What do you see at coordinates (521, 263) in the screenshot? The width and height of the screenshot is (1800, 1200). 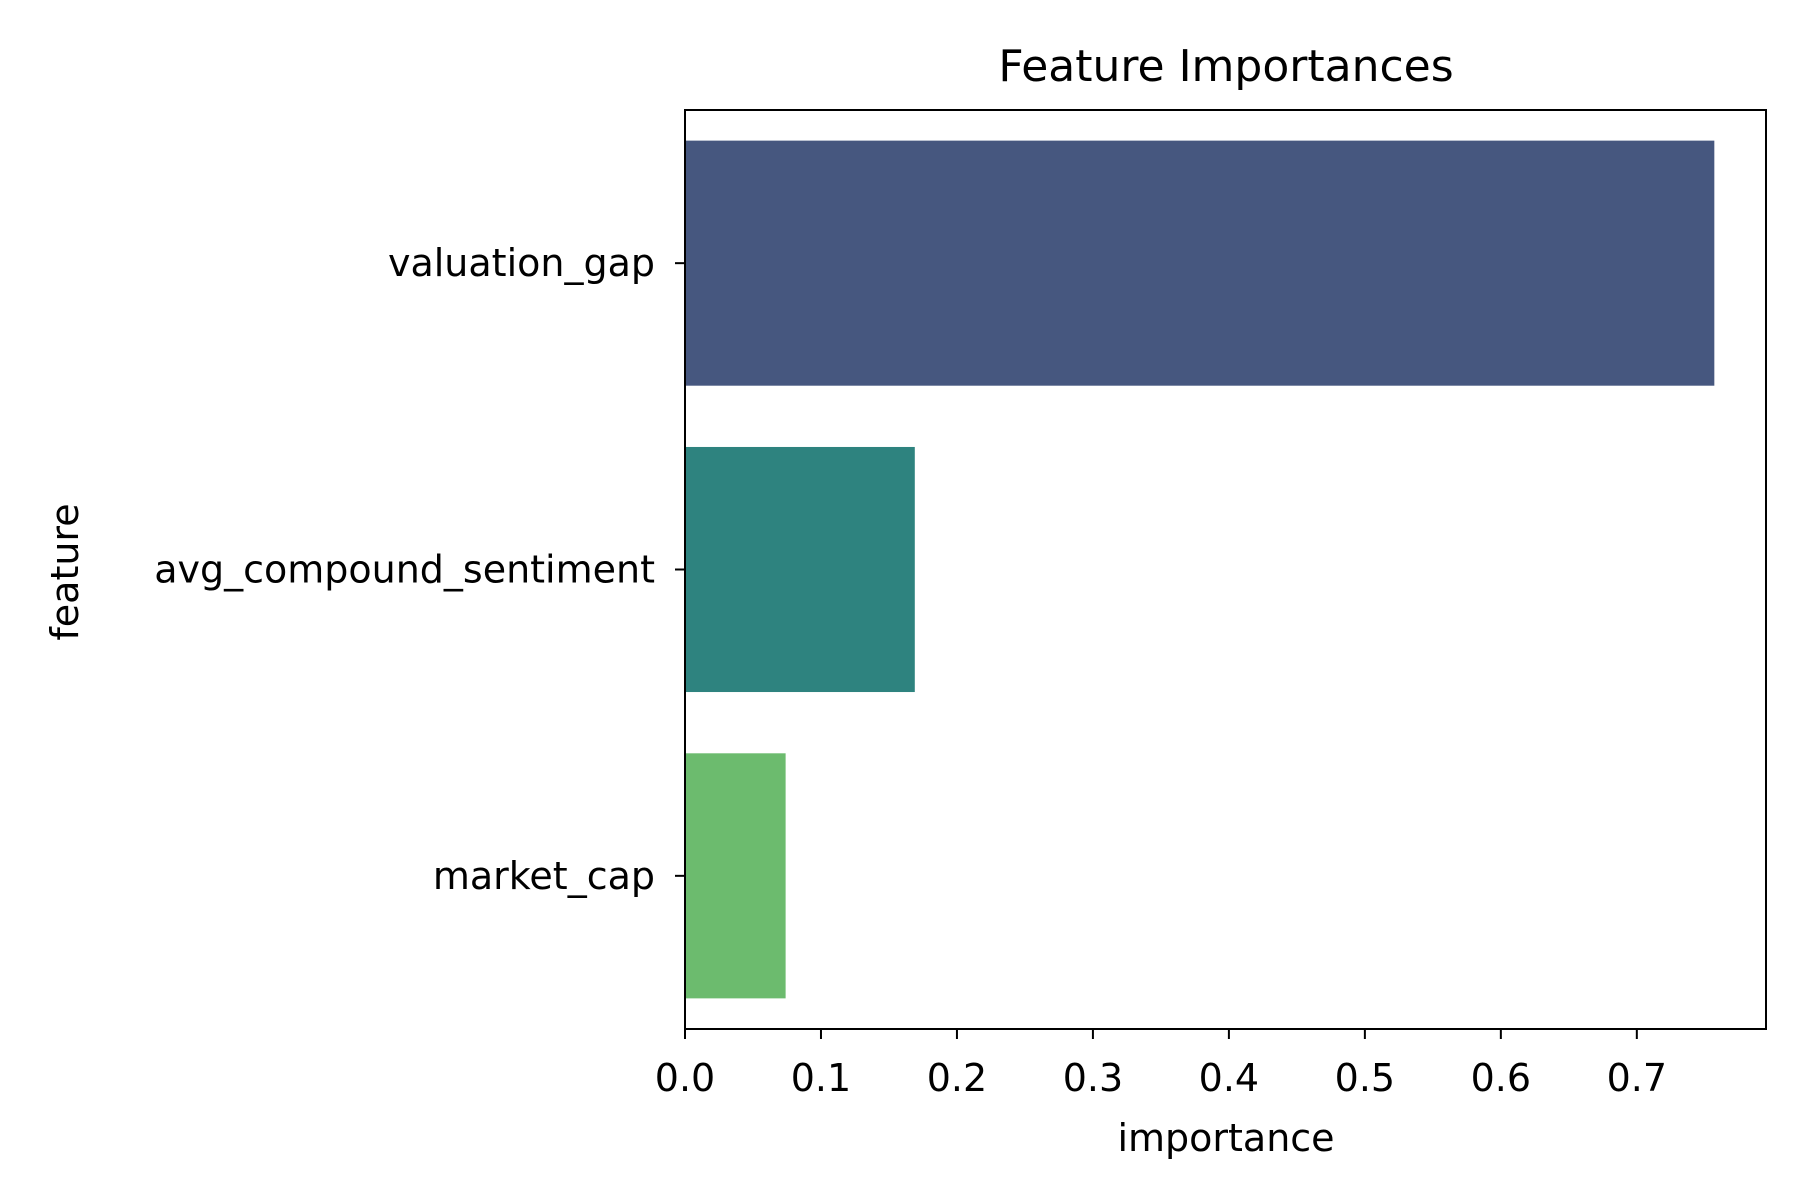 I see `y-tick-label: valuation_gap` at bounding box center [521, 263].